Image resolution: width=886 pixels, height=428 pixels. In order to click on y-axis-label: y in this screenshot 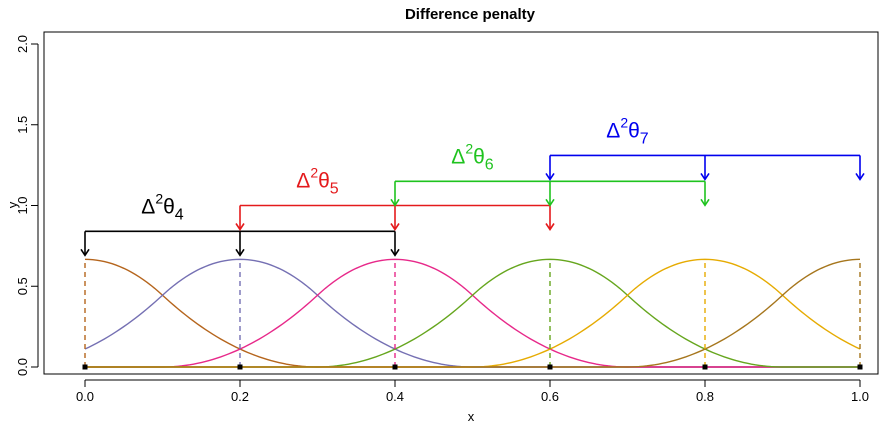, I will do `click(12, 204)`.